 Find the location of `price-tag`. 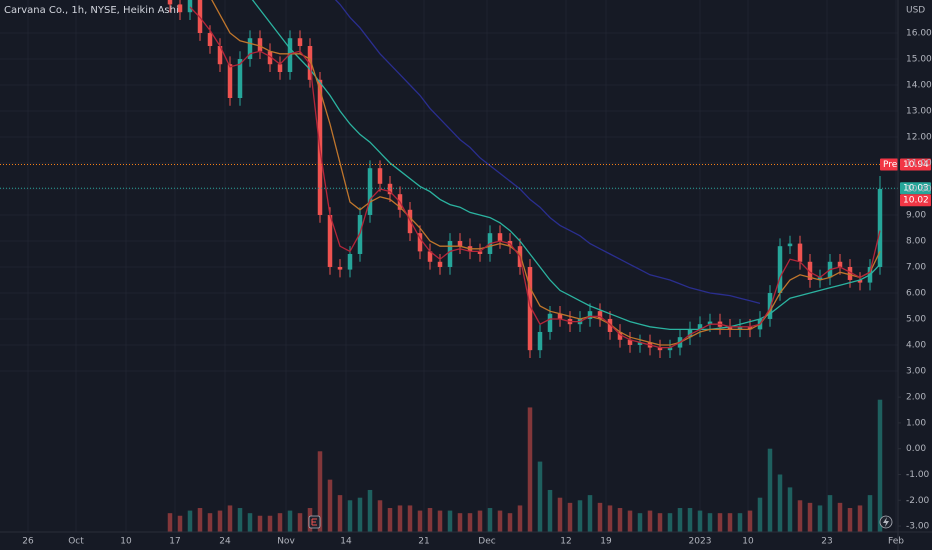

price-tag is located at coordinates (889, 164).